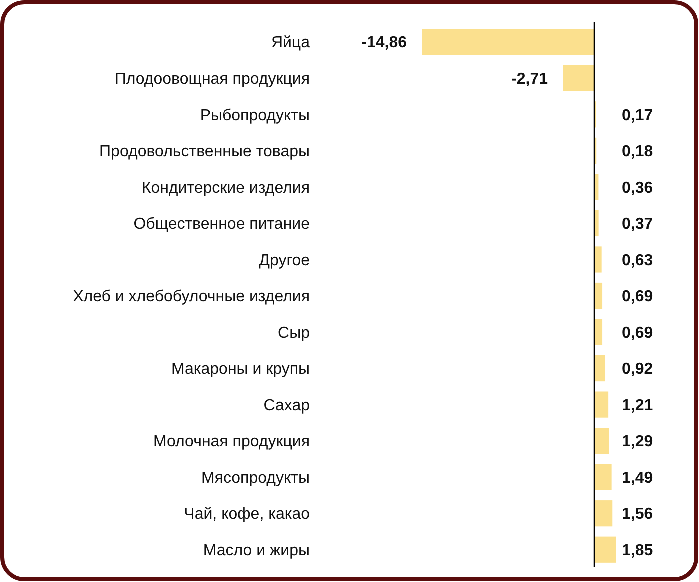 This screenshot has height=582, width=699. I want to click on y-tick-label: Яйца, so click(290, 43).